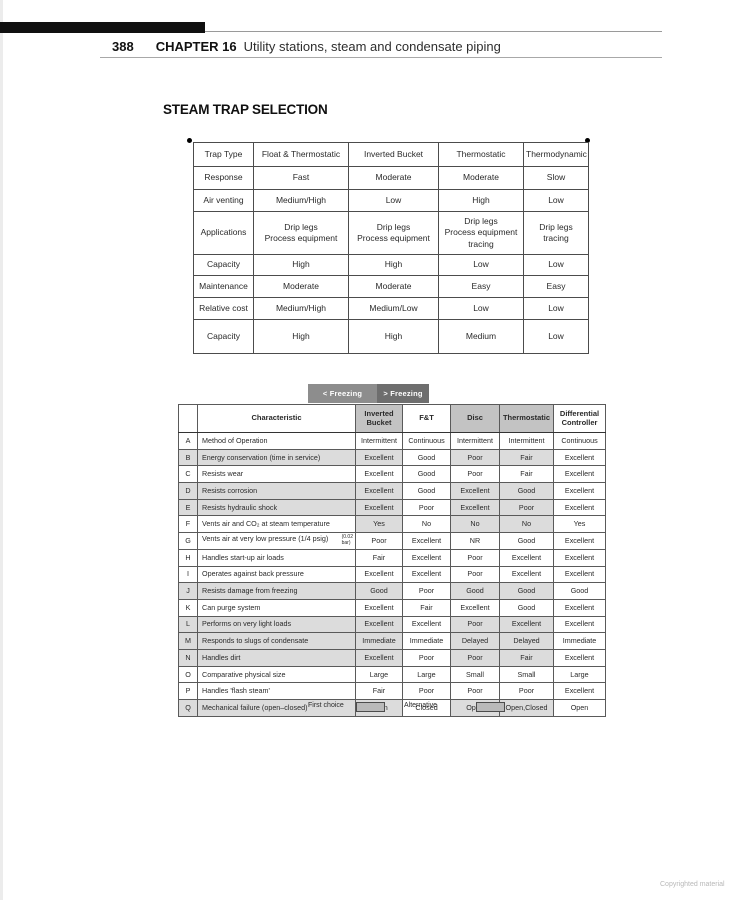  I want to click on row-letter-cell: H, so click(188, 557).